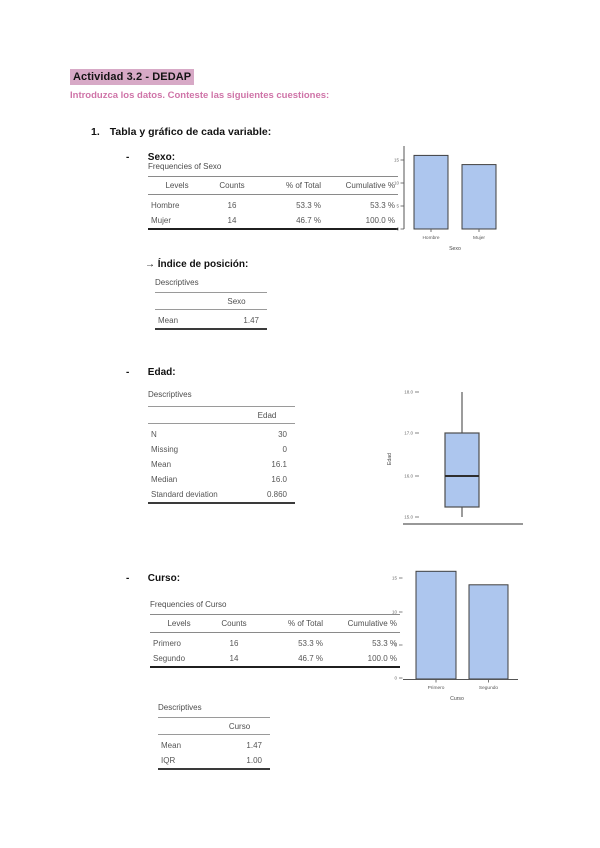 Image resolution: width=600 pixels, height=848 pixels. I want to click on x-axis-title: Curso, so click(457, 699).